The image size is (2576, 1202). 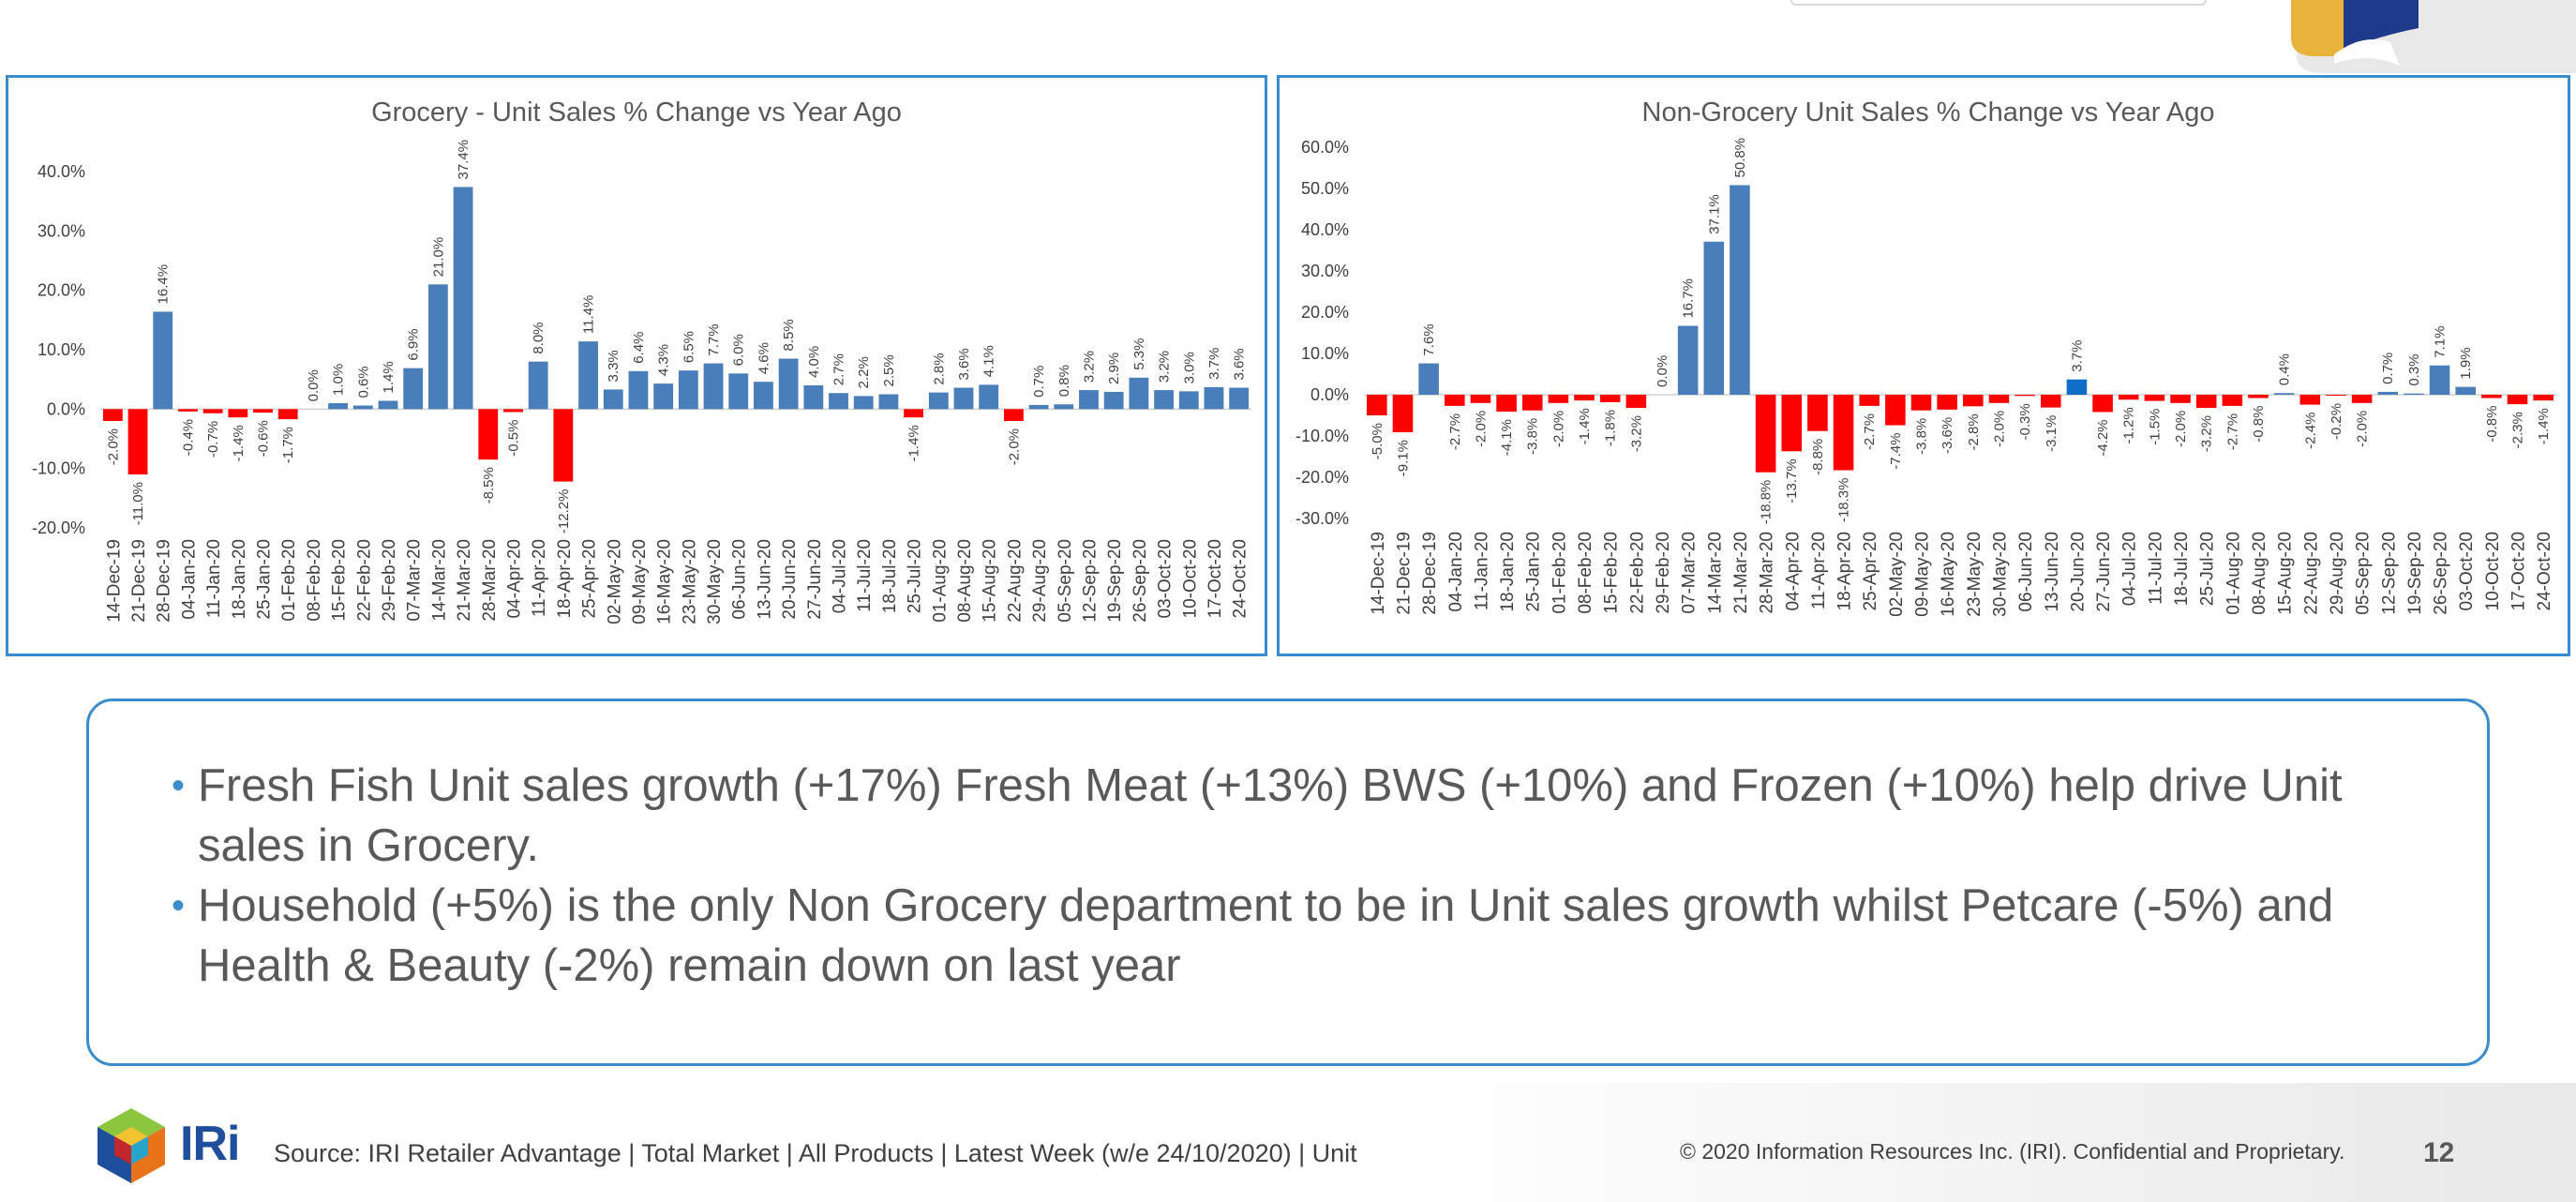 I want to click on y-tick-label: 40.0%, so click(x=1325, y=229).